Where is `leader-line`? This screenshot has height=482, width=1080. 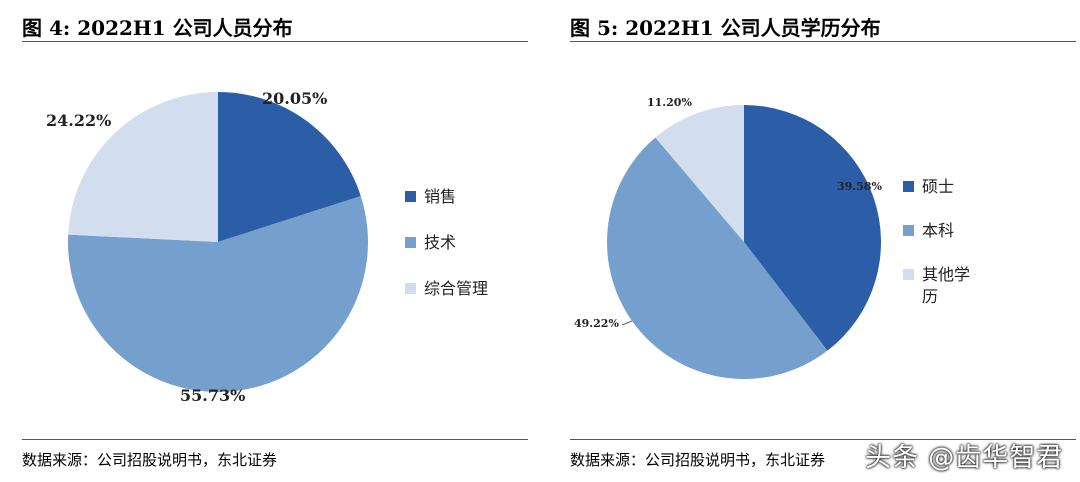 leader-line is located at coordinates (627, 323).